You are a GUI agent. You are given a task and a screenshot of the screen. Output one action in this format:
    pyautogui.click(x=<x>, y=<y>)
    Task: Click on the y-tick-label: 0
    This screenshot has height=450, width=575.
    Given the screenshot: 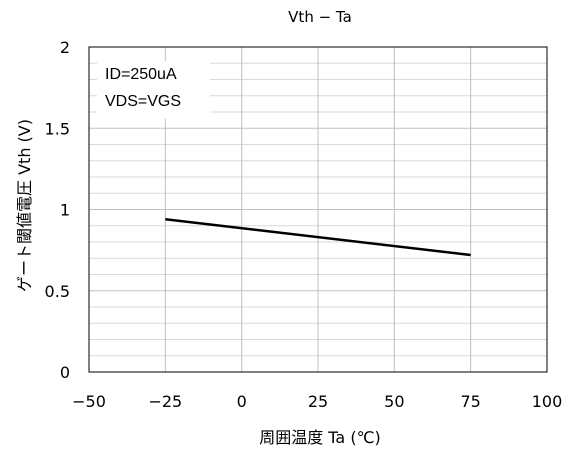 What is the action you would take?
    pyautogui.click(x=65, y=372)
    